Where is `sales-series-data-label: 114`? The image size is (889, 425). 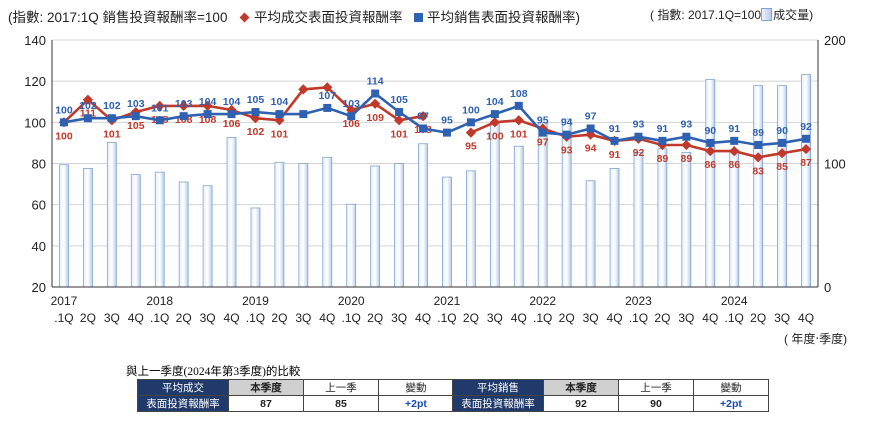
sales-series-data-label: 114 is located at coordinates (375, 82).